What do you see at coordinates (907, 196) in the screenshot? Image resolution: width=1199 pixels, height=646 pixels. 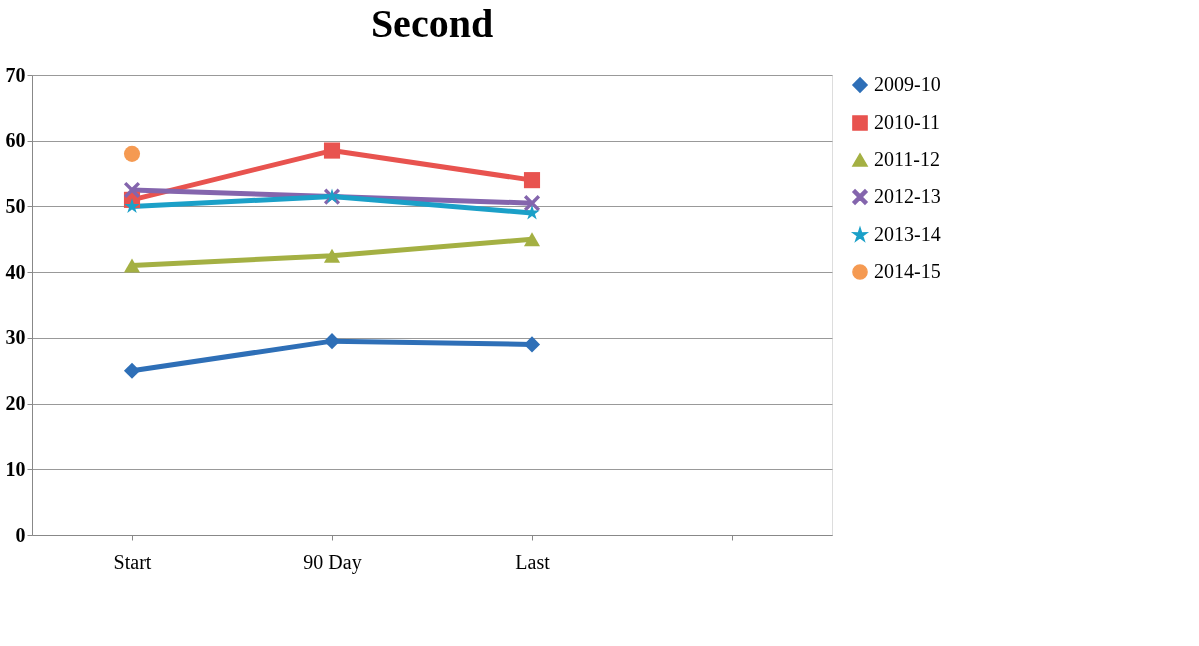 I see `legend-label: 2012-13` at bounding box center [907, 196].